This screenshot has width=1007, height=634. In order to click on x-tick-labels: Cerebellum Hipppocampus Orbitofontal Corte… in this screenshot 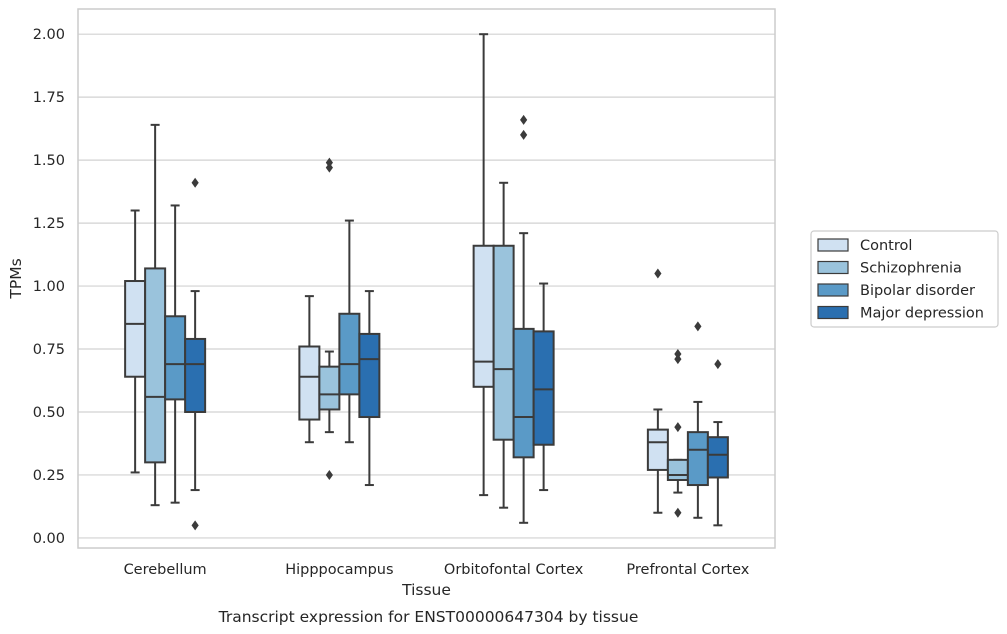, I will do `click(437, 570)`.